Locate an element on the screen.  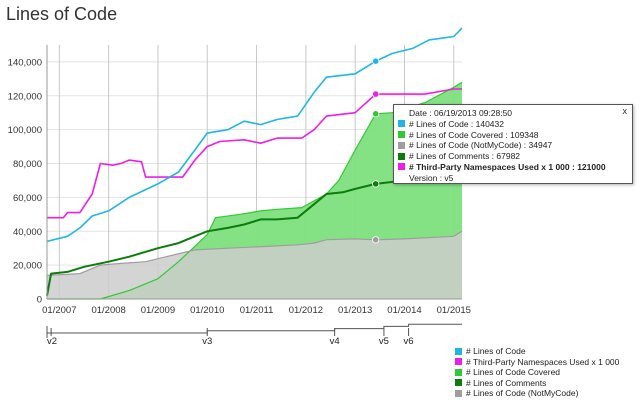
y-tick-label: 80,000 is located at coordinates (27, 164).